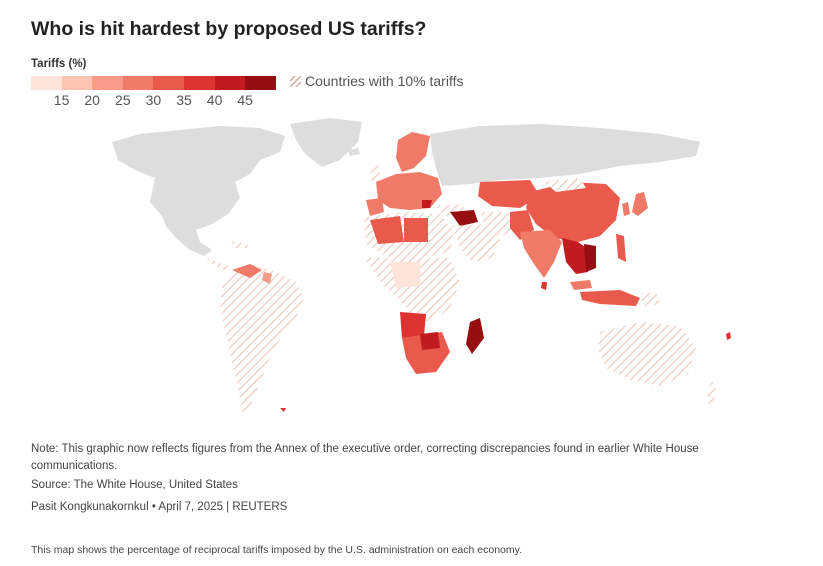 The width and height of the screenshot is (823, 566). What do you see at coordinates (430, 341) in the screenshot?
I see `botswana-zimbabwe` at bounding box center [430, 341].